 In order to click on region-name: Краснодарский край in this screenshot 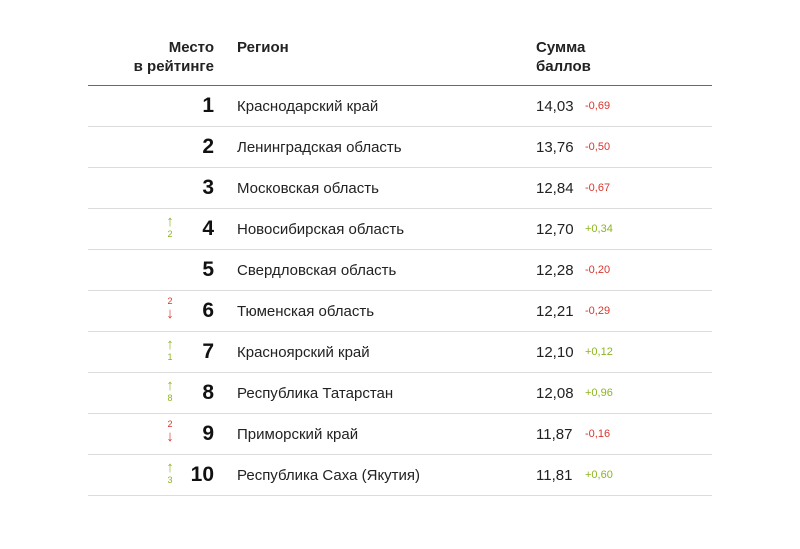, I will do `click(308, 106)`.